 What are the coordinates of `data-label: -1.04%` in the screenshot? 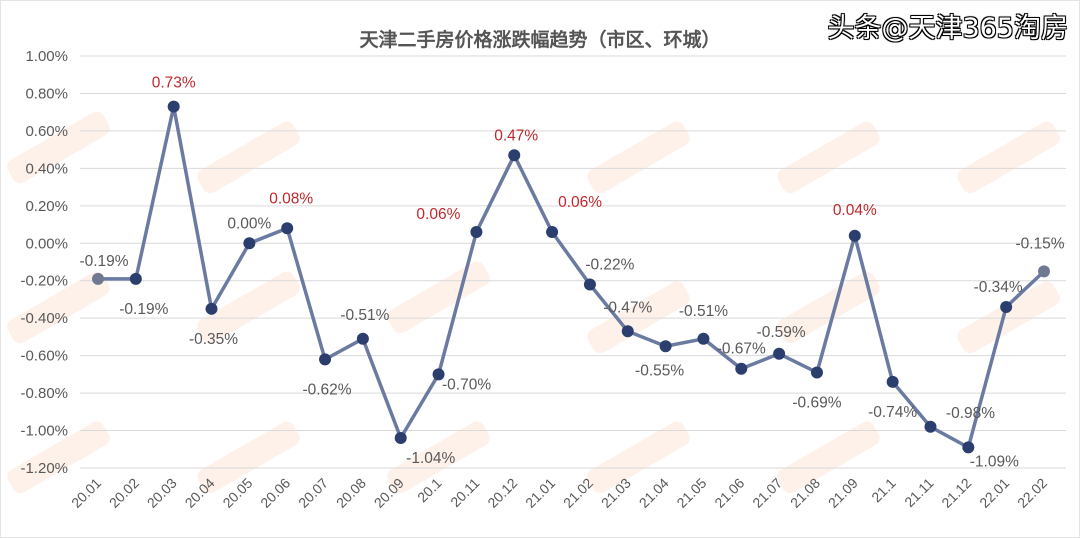 It's located at (430, 458).